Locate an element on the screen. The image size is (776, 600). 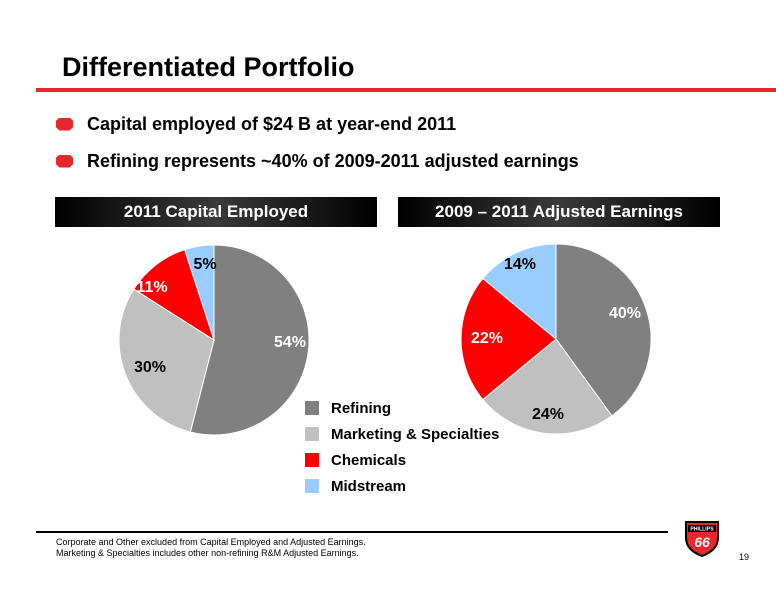
pie-adjusted-earnings: 40% 24% 22% 14% is located at coordinates (556, 339).